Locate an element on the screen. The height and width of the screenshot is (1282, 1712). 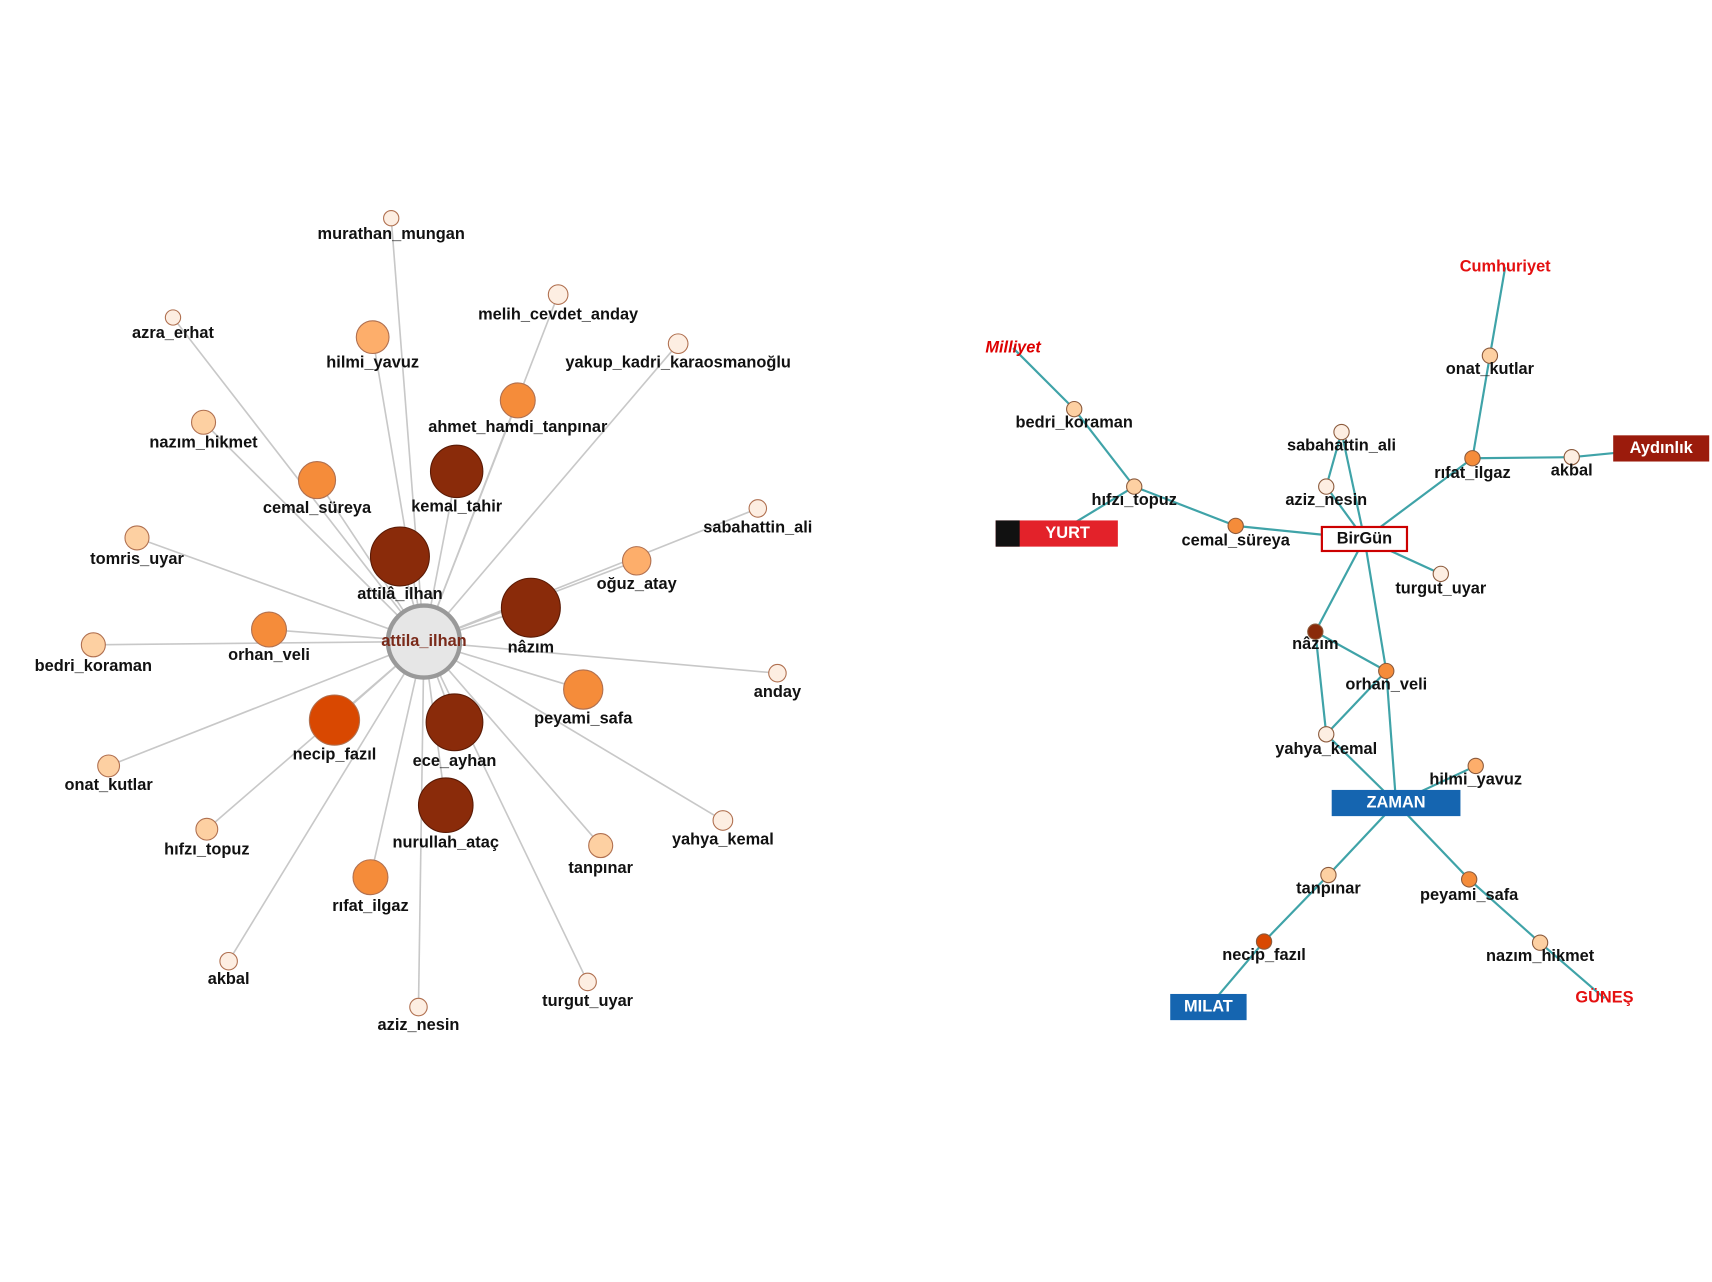
newspaper-logo: YURT is located at coordinates (1056, 533).